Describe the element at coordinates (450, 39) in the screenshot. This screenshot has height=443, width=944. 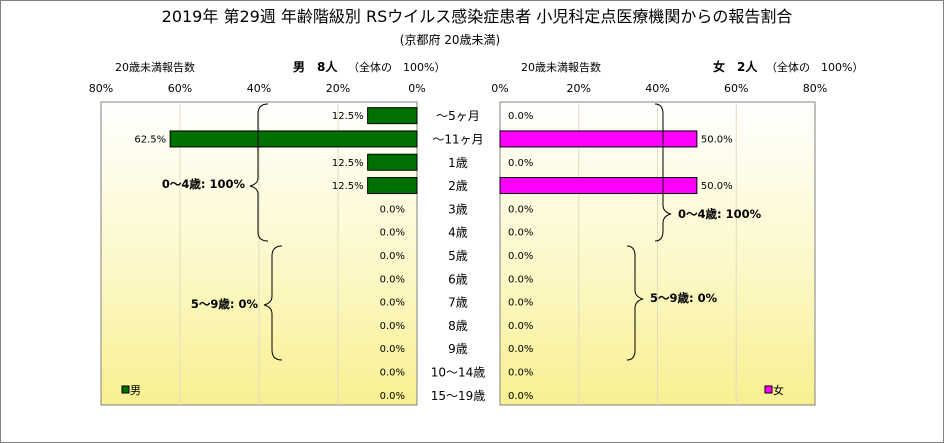
I see `chart-subtitle: (京都府 20歳未満)` at that location.